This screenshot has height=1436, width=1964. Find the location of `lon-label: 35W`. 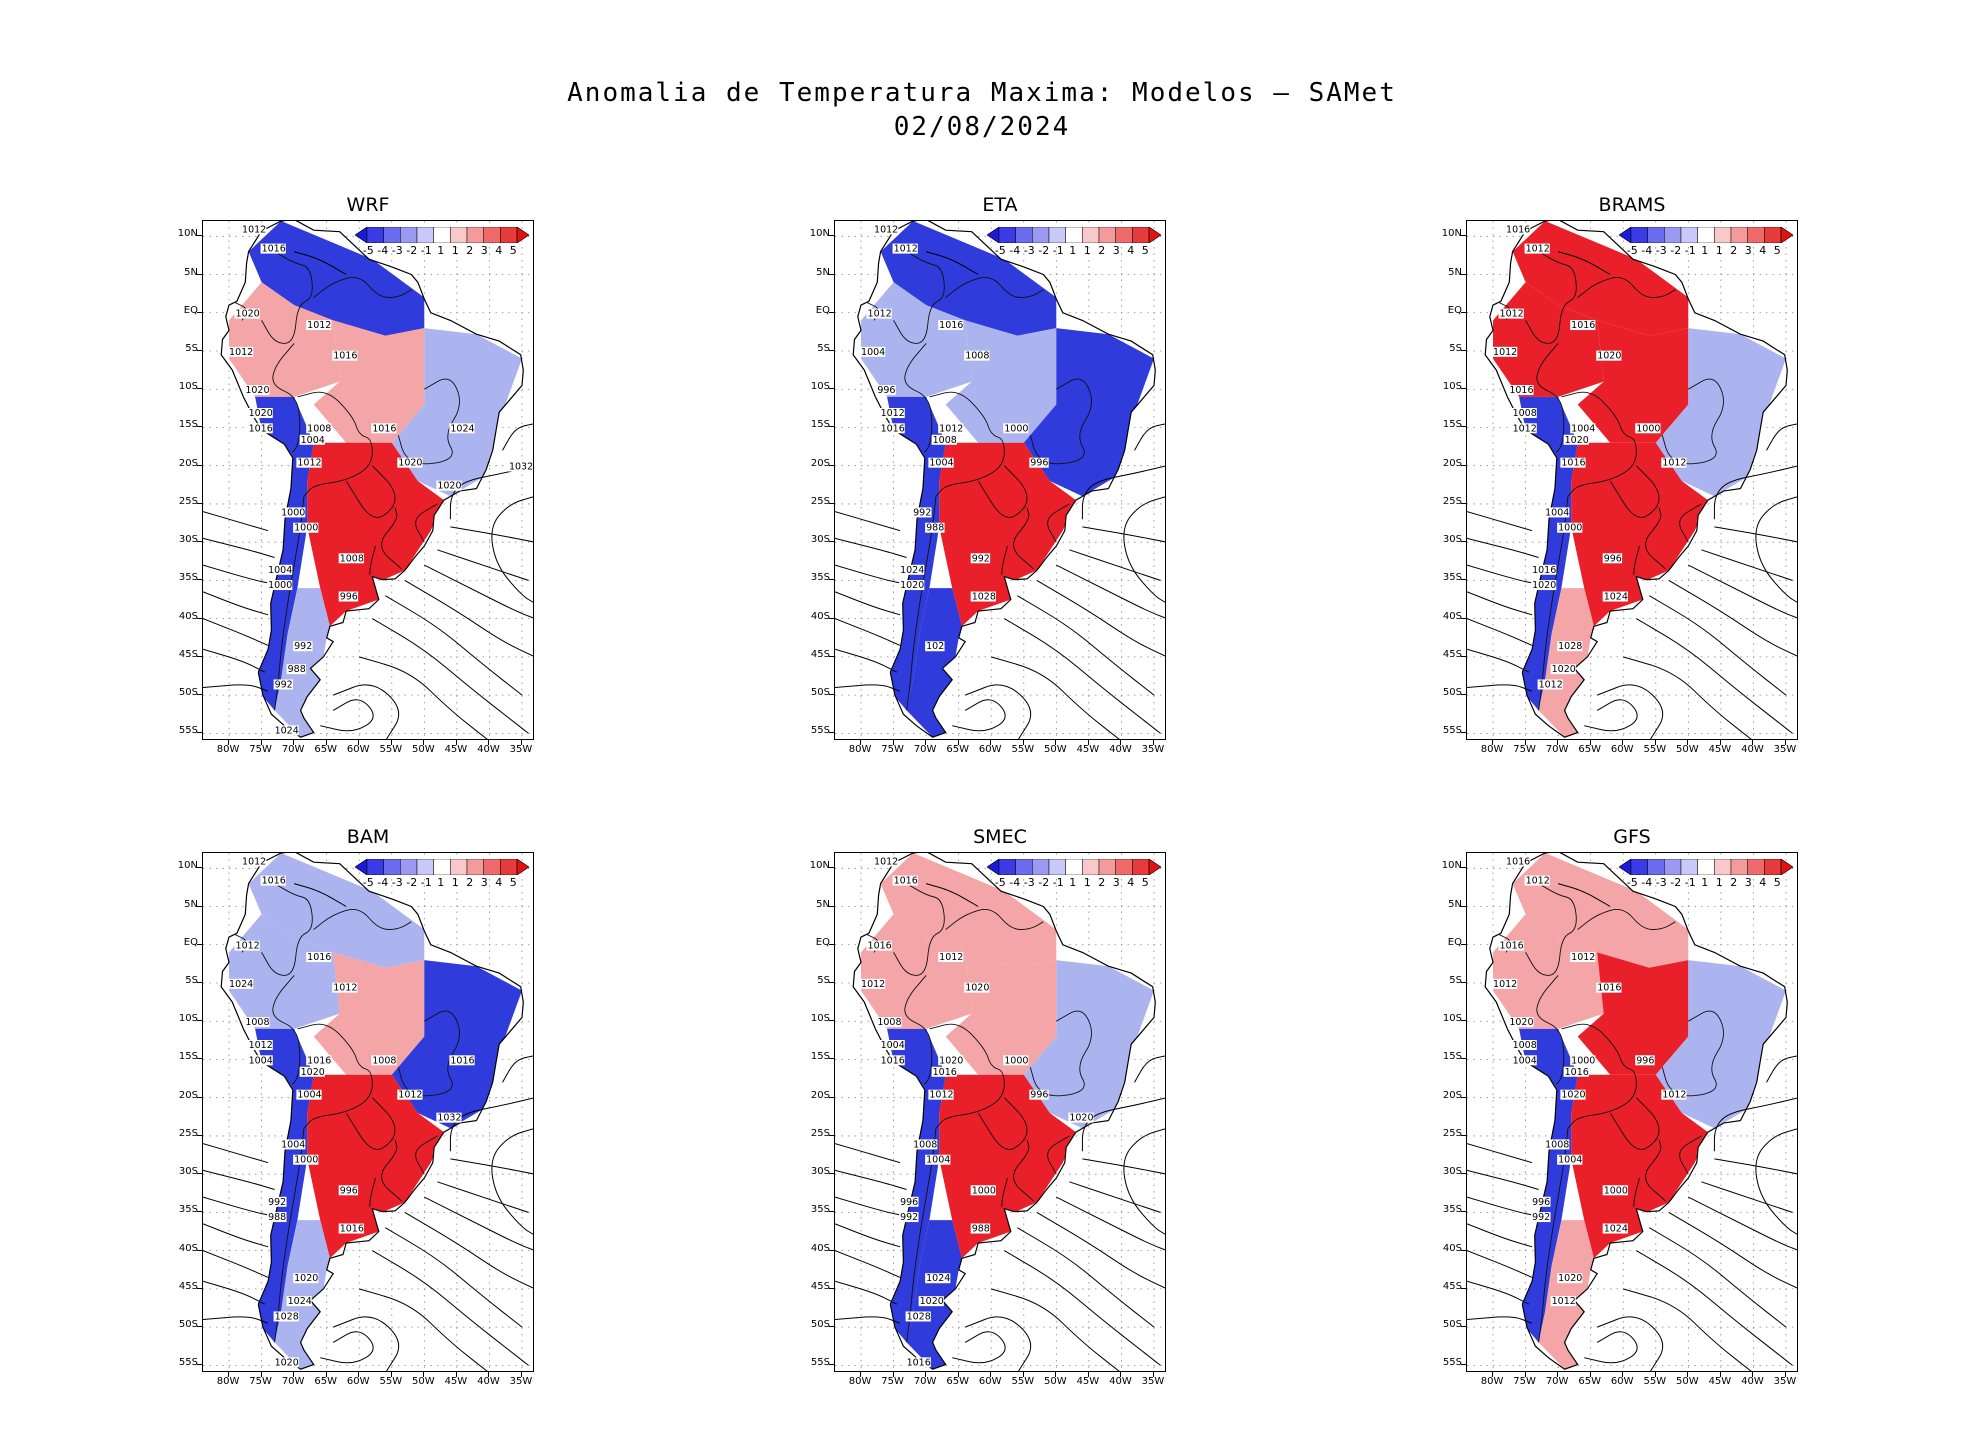

lon-label: 35W is located at coordinates (521, 749).